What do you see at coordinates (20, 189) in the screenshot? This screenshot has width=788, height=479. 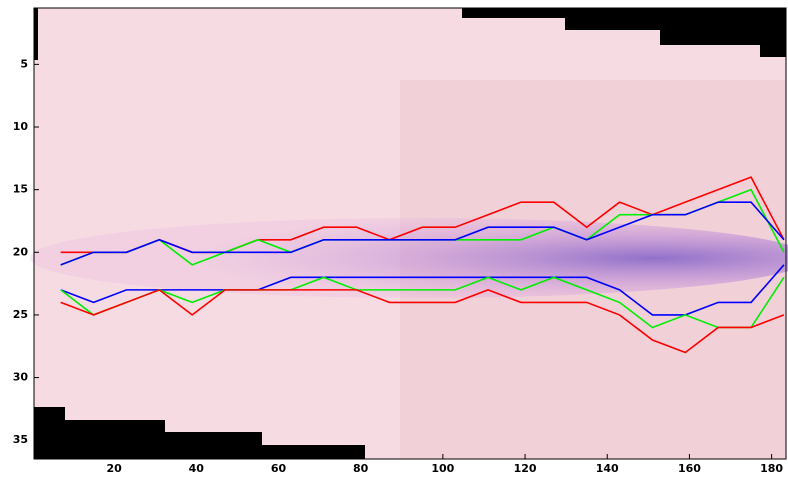 I see `y-tick-label: 15` at bounding box center [20, 189].